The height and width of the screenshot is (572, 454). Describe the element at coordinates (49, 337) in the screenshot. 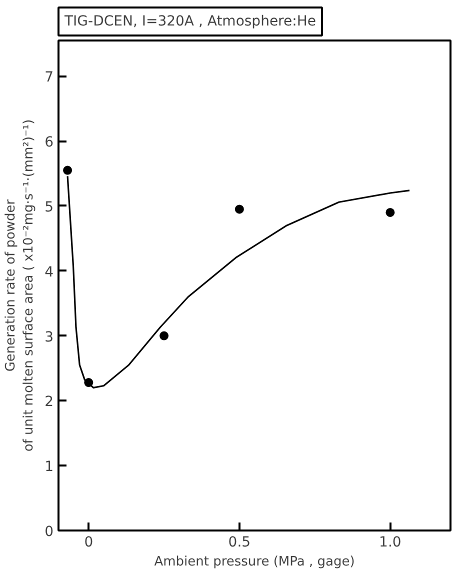

I see `y-tick-label: 3` at that location.